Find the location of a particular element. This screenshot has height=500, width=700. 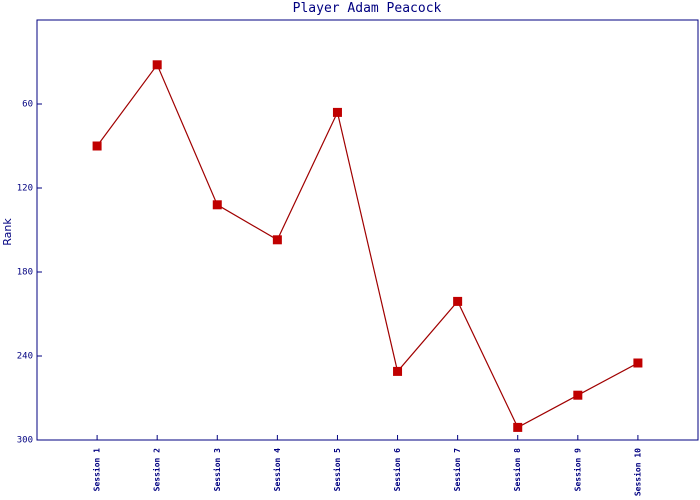

x-tick-label: Session 2 is located at coordinates (157, 470).